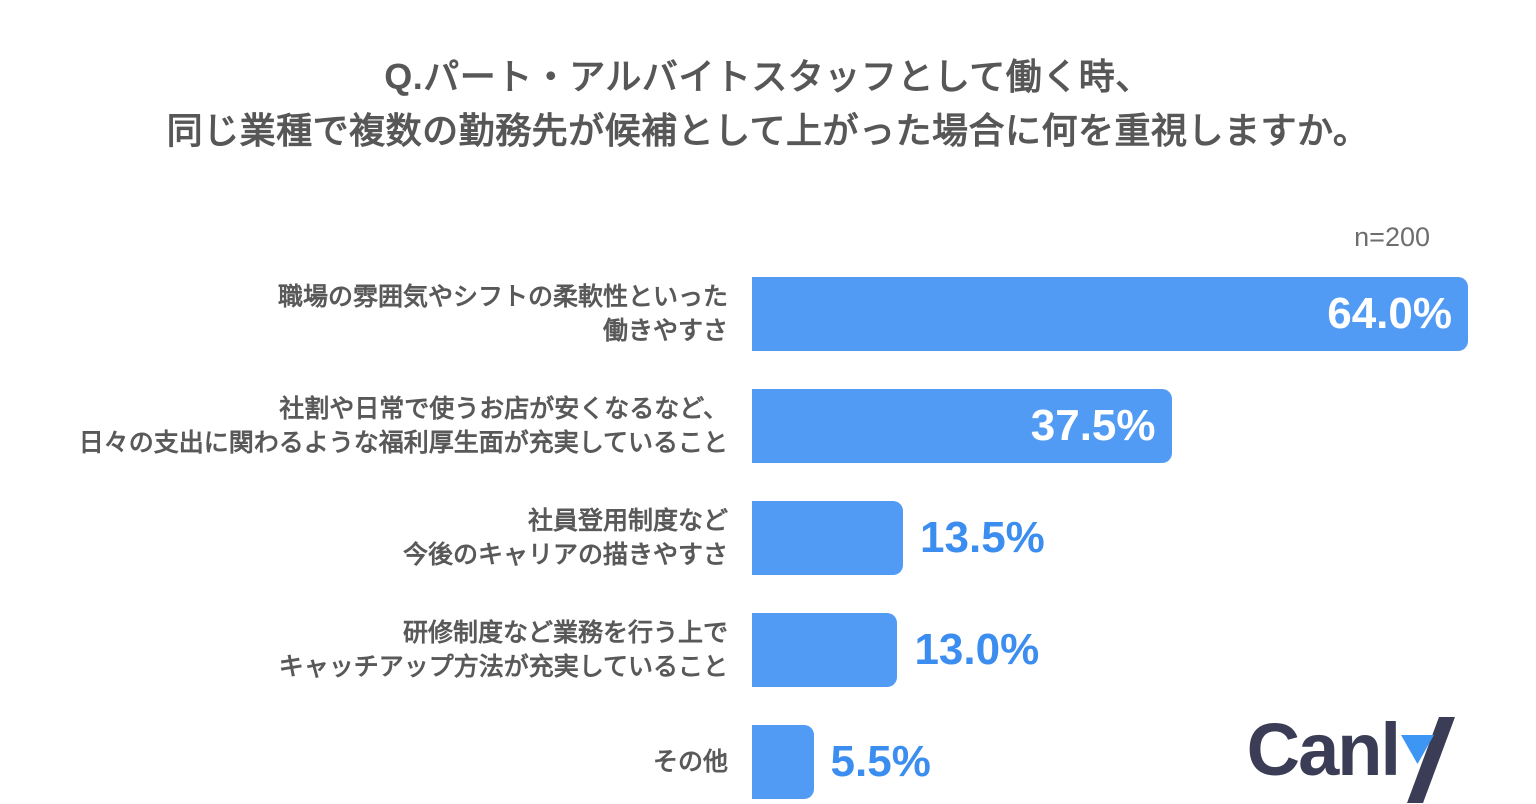 Image resolution: width=1536 pixels, height=804 pixels. I want to click on chart-title-line2: 同じ業種で複数の勤務先が候補として上がった場合に何を重視しますか。, so click(768, 130).